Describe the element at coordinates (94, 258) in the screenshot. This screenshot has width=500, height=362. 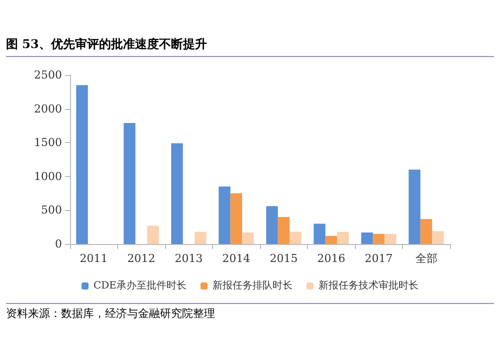
I see `x-tick-label: 2011` at that location.